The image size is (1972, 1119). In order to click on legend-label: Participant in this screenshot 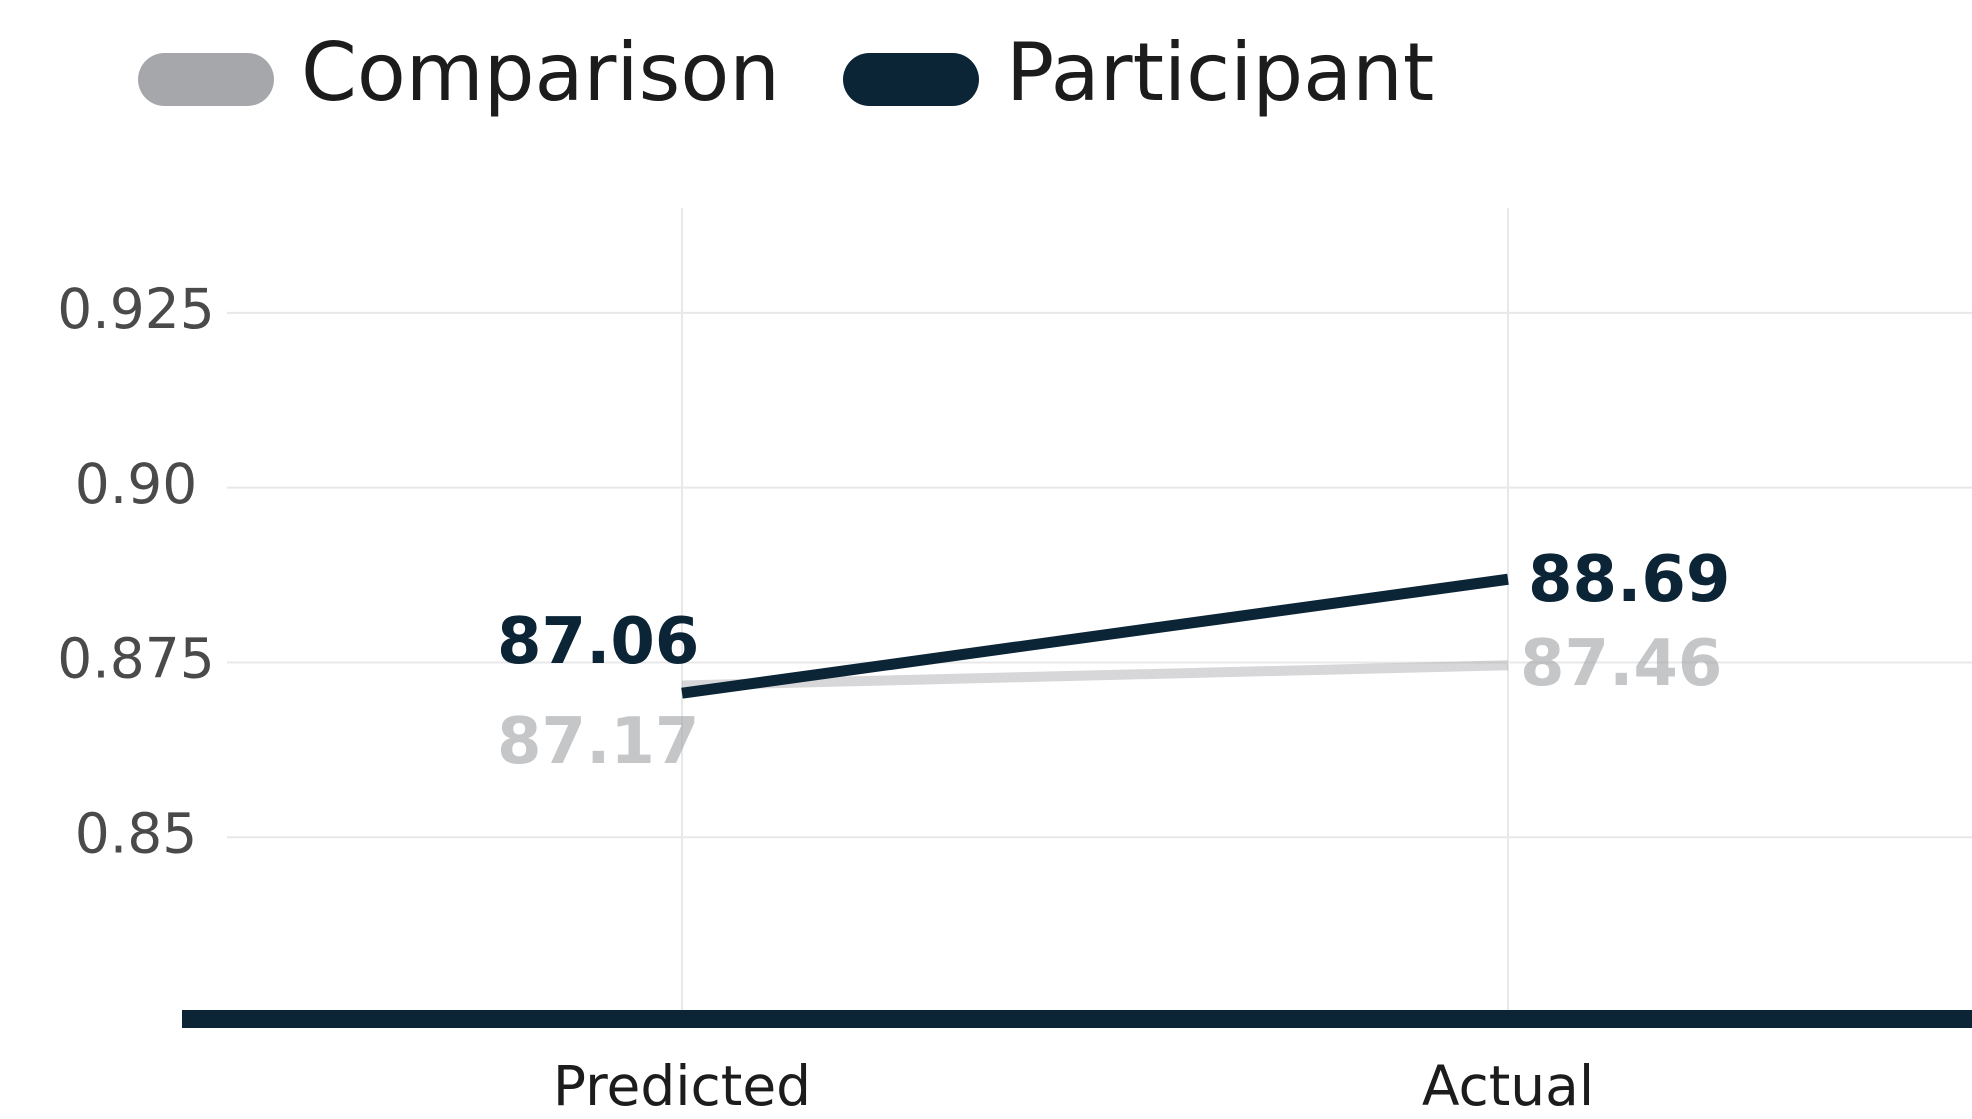, I will do `click(1220, 72)`.